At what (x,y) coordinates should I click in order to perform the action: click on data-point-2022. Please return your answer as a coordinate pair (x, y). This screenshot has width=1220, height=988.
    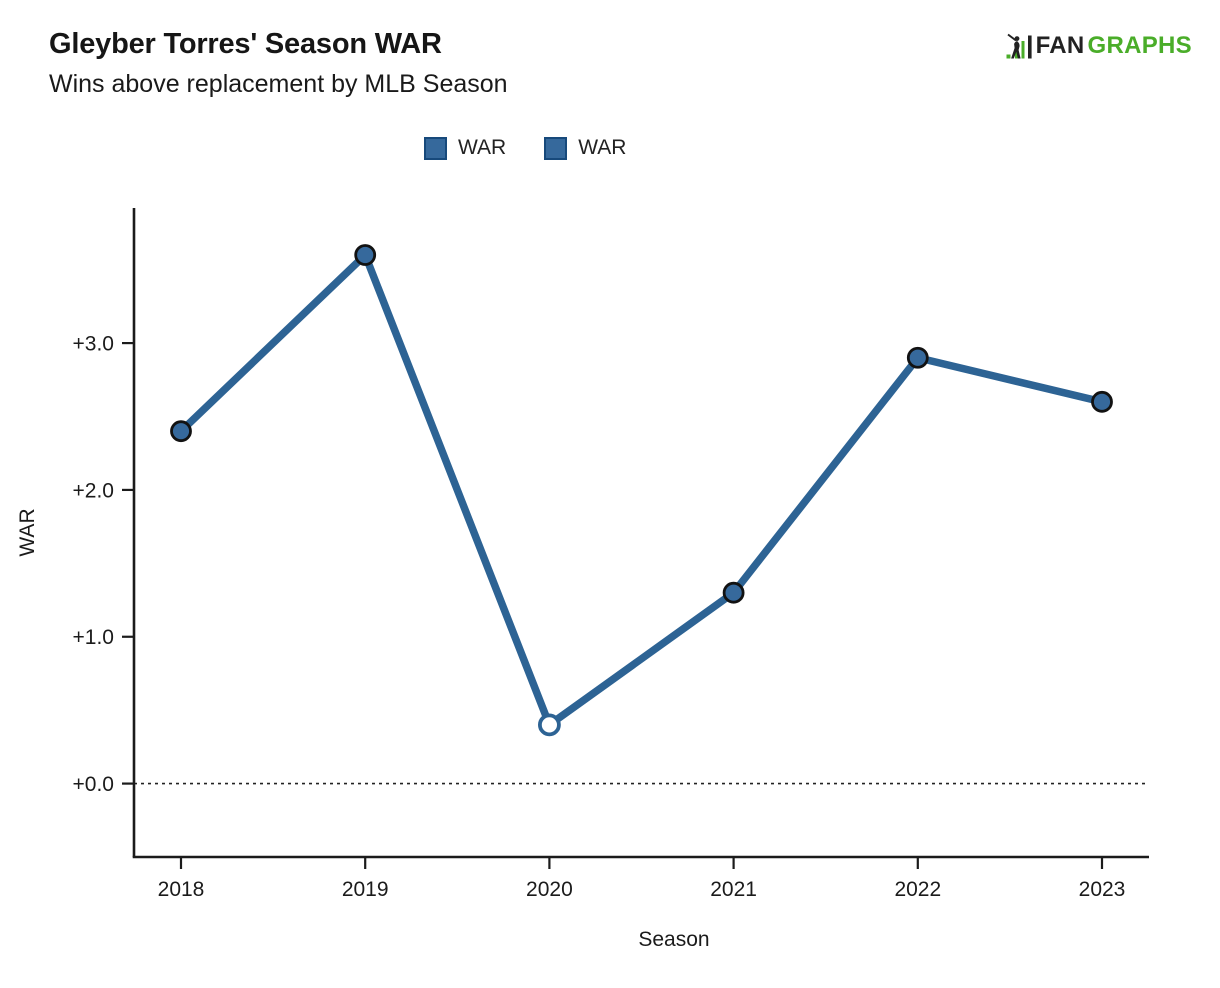
    Looking at the image, I should click on (917, 357).